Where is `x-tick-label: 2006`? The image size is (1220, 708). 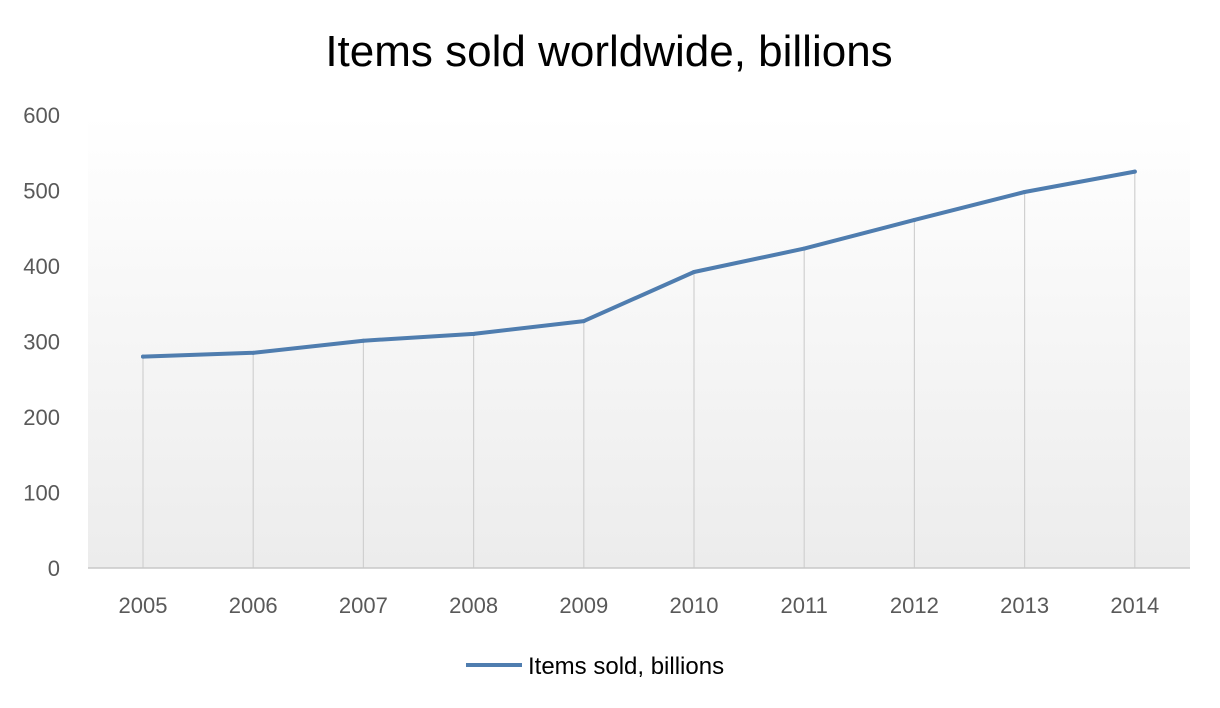 x-tick-label: 2006 is located at coordinates (253, 605).